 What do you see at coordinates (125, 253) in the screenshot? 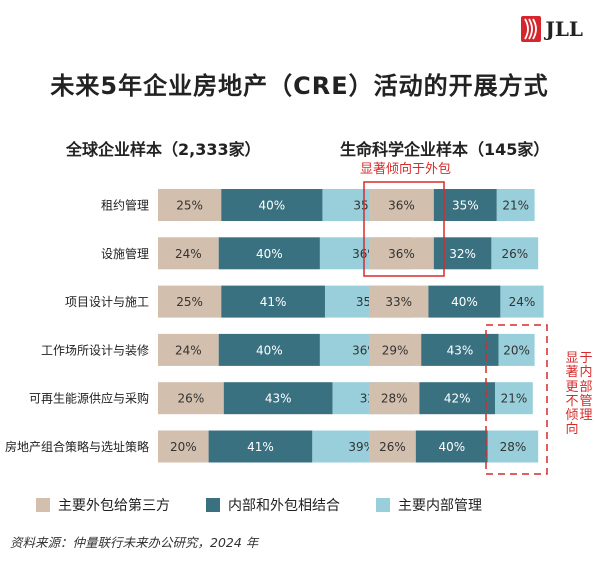
I see `category-label: 设施管理` at bounding box center [125, 253].